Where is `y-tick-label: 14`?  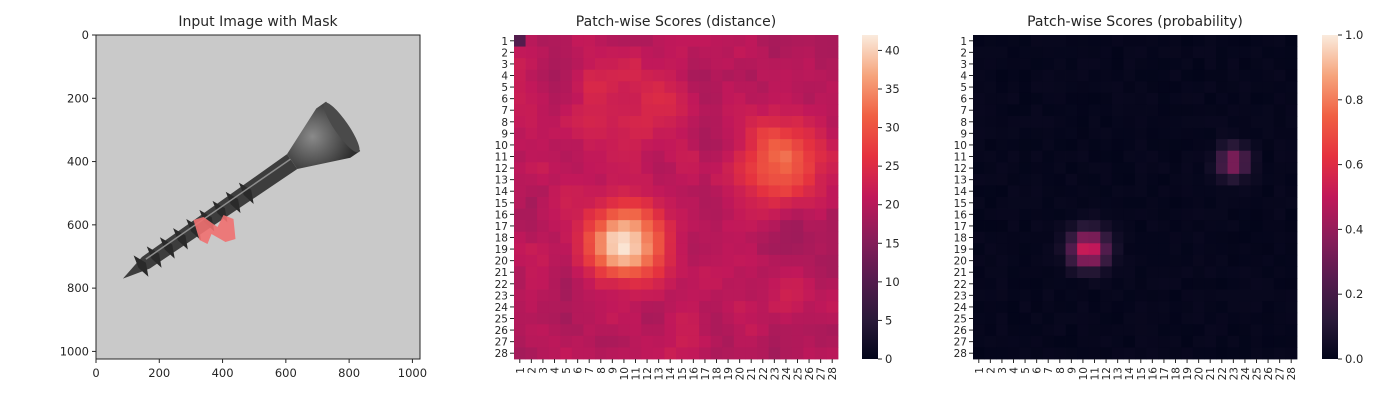 y-tick-label: 14 is located at coordinates (502, 192).